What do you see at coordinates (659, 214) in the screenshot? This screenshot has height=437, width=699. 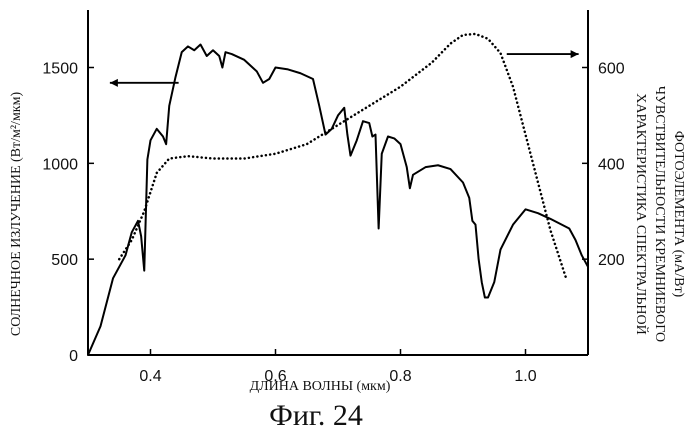 I see `y-axis-right-title-line-2: ЧУВСТВИТЕЛЬНОСТИ КРЕМНИЕВОГО` at bounding box center [659, 214].